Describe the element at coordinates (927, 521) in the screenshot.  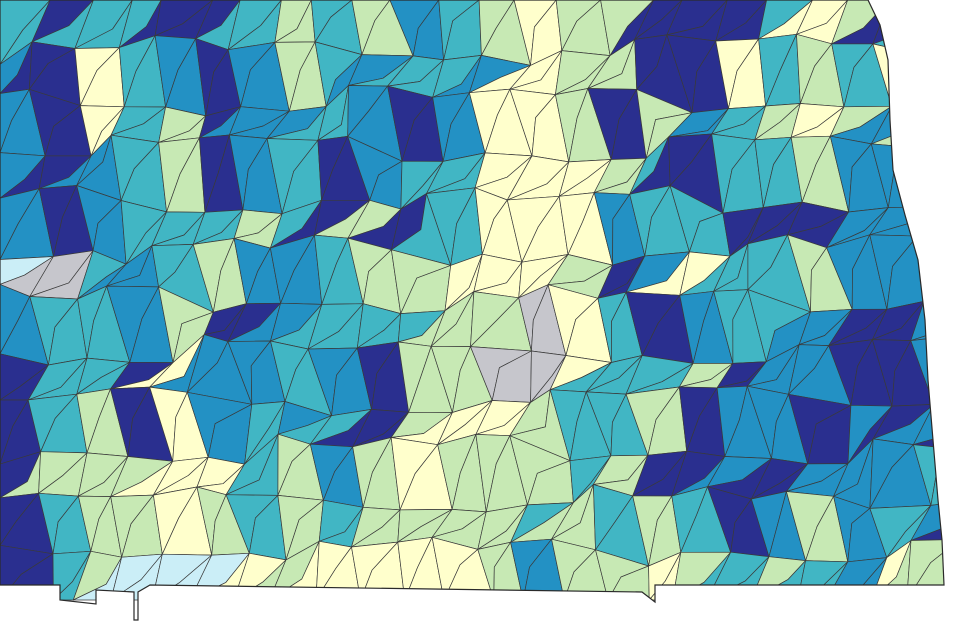
I see `district` at that location.